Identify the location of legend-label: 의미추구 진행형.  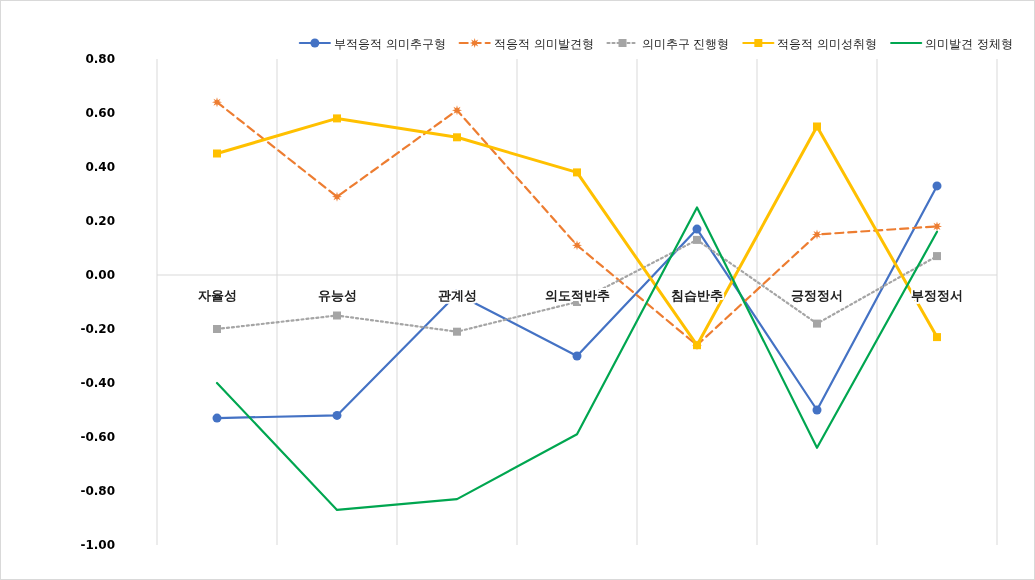
(685, 43).